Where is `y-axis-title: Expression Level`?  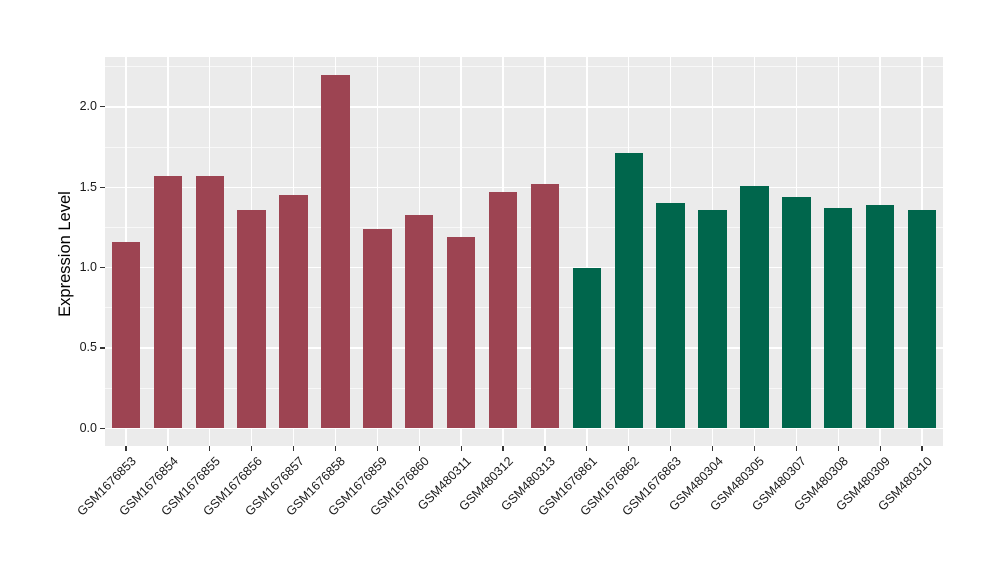
y-axis-title: Expression Level is located at coordinates (65, 254).